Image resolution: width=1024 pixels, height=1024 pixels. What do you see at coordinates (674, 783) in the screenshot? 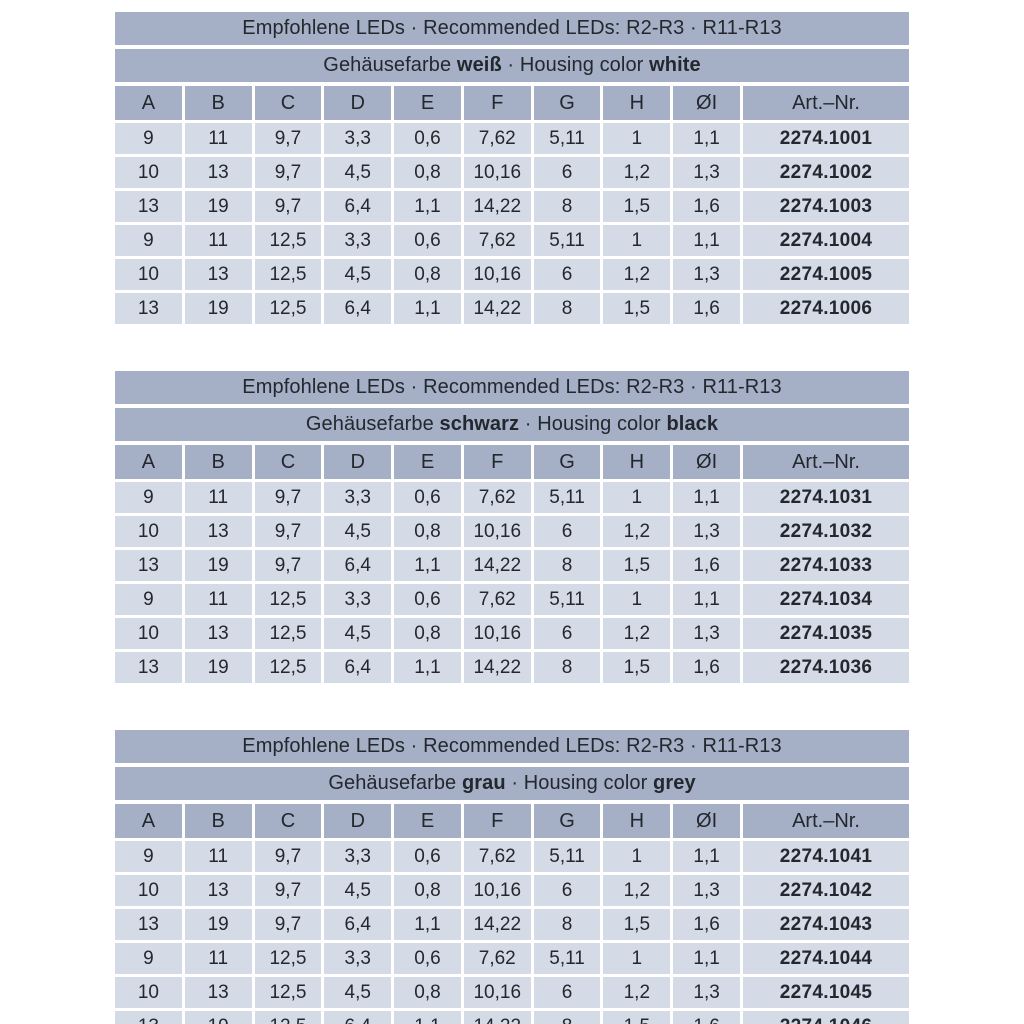
I see `housing-color-value: grey` at bounding box center [674, 783].